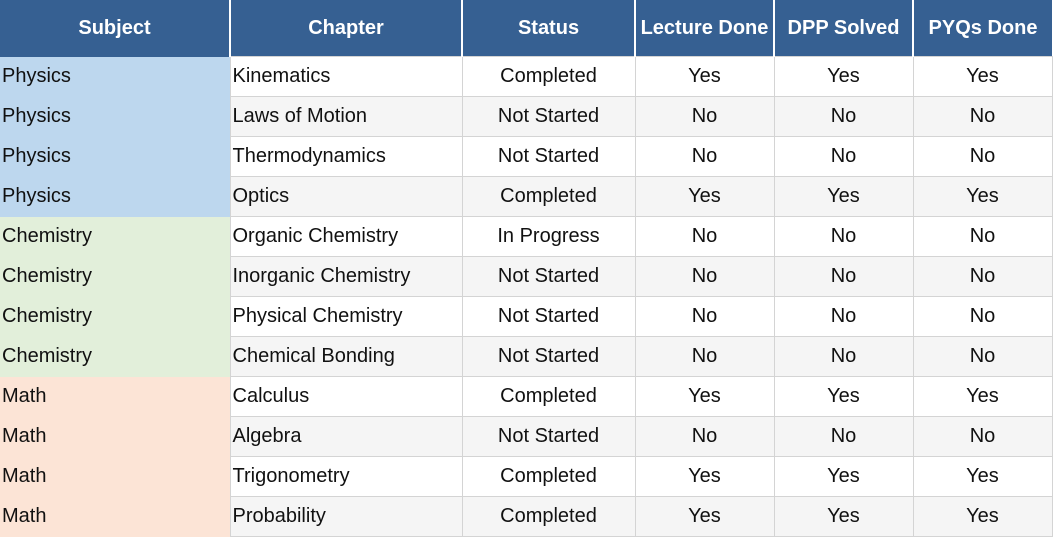 The width and height of the screenshot is (1053, 546). I want to click on table-row: Math Calculus Completed Yes Yes Yes, so click(526, 396).